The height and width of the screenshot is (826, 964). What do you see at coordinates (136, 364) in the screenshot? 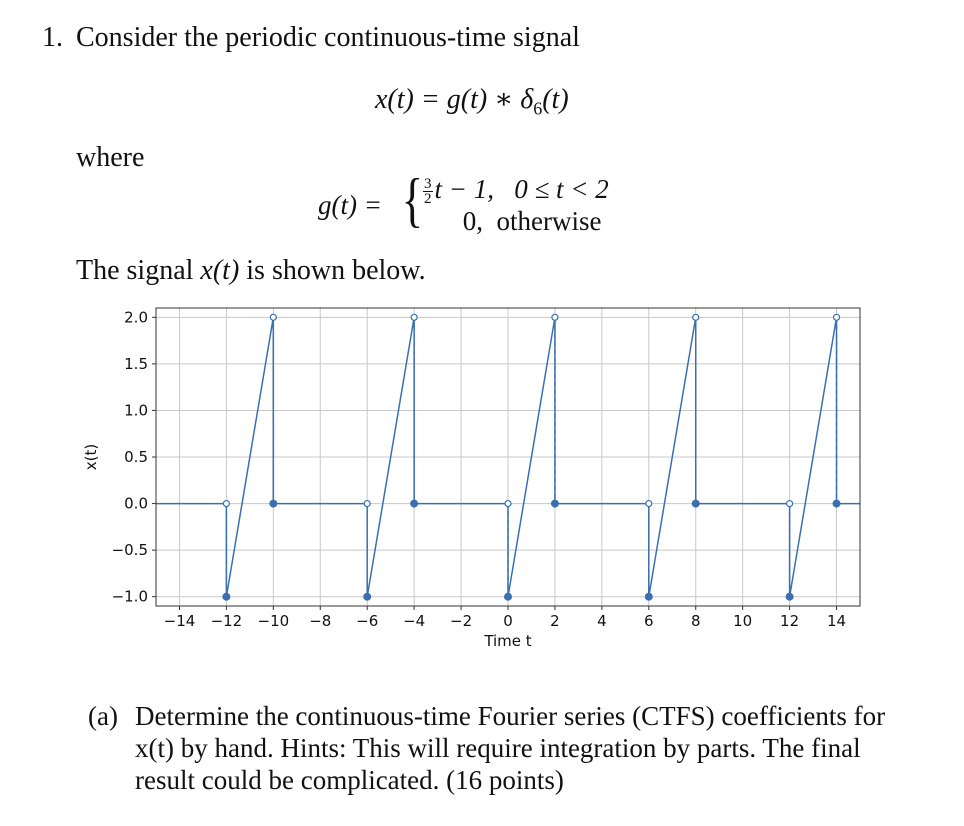
I see `y-tick-label: 1.5` at bounding box center [136, 364].